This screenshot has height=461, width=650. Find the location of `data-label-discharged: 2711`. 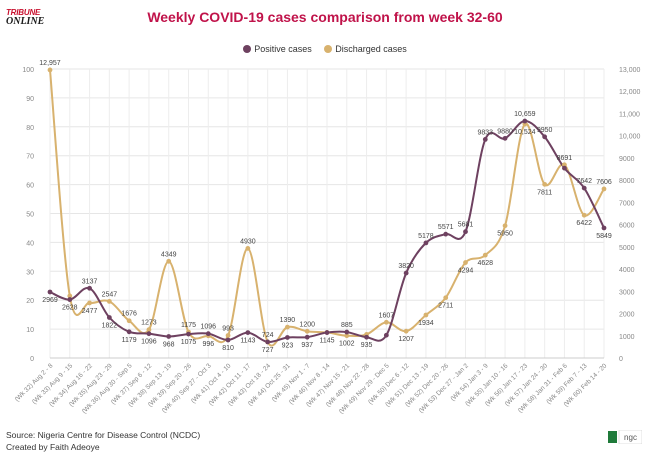

data-label-discharged: 2711 is located at coordinates (445, 306).